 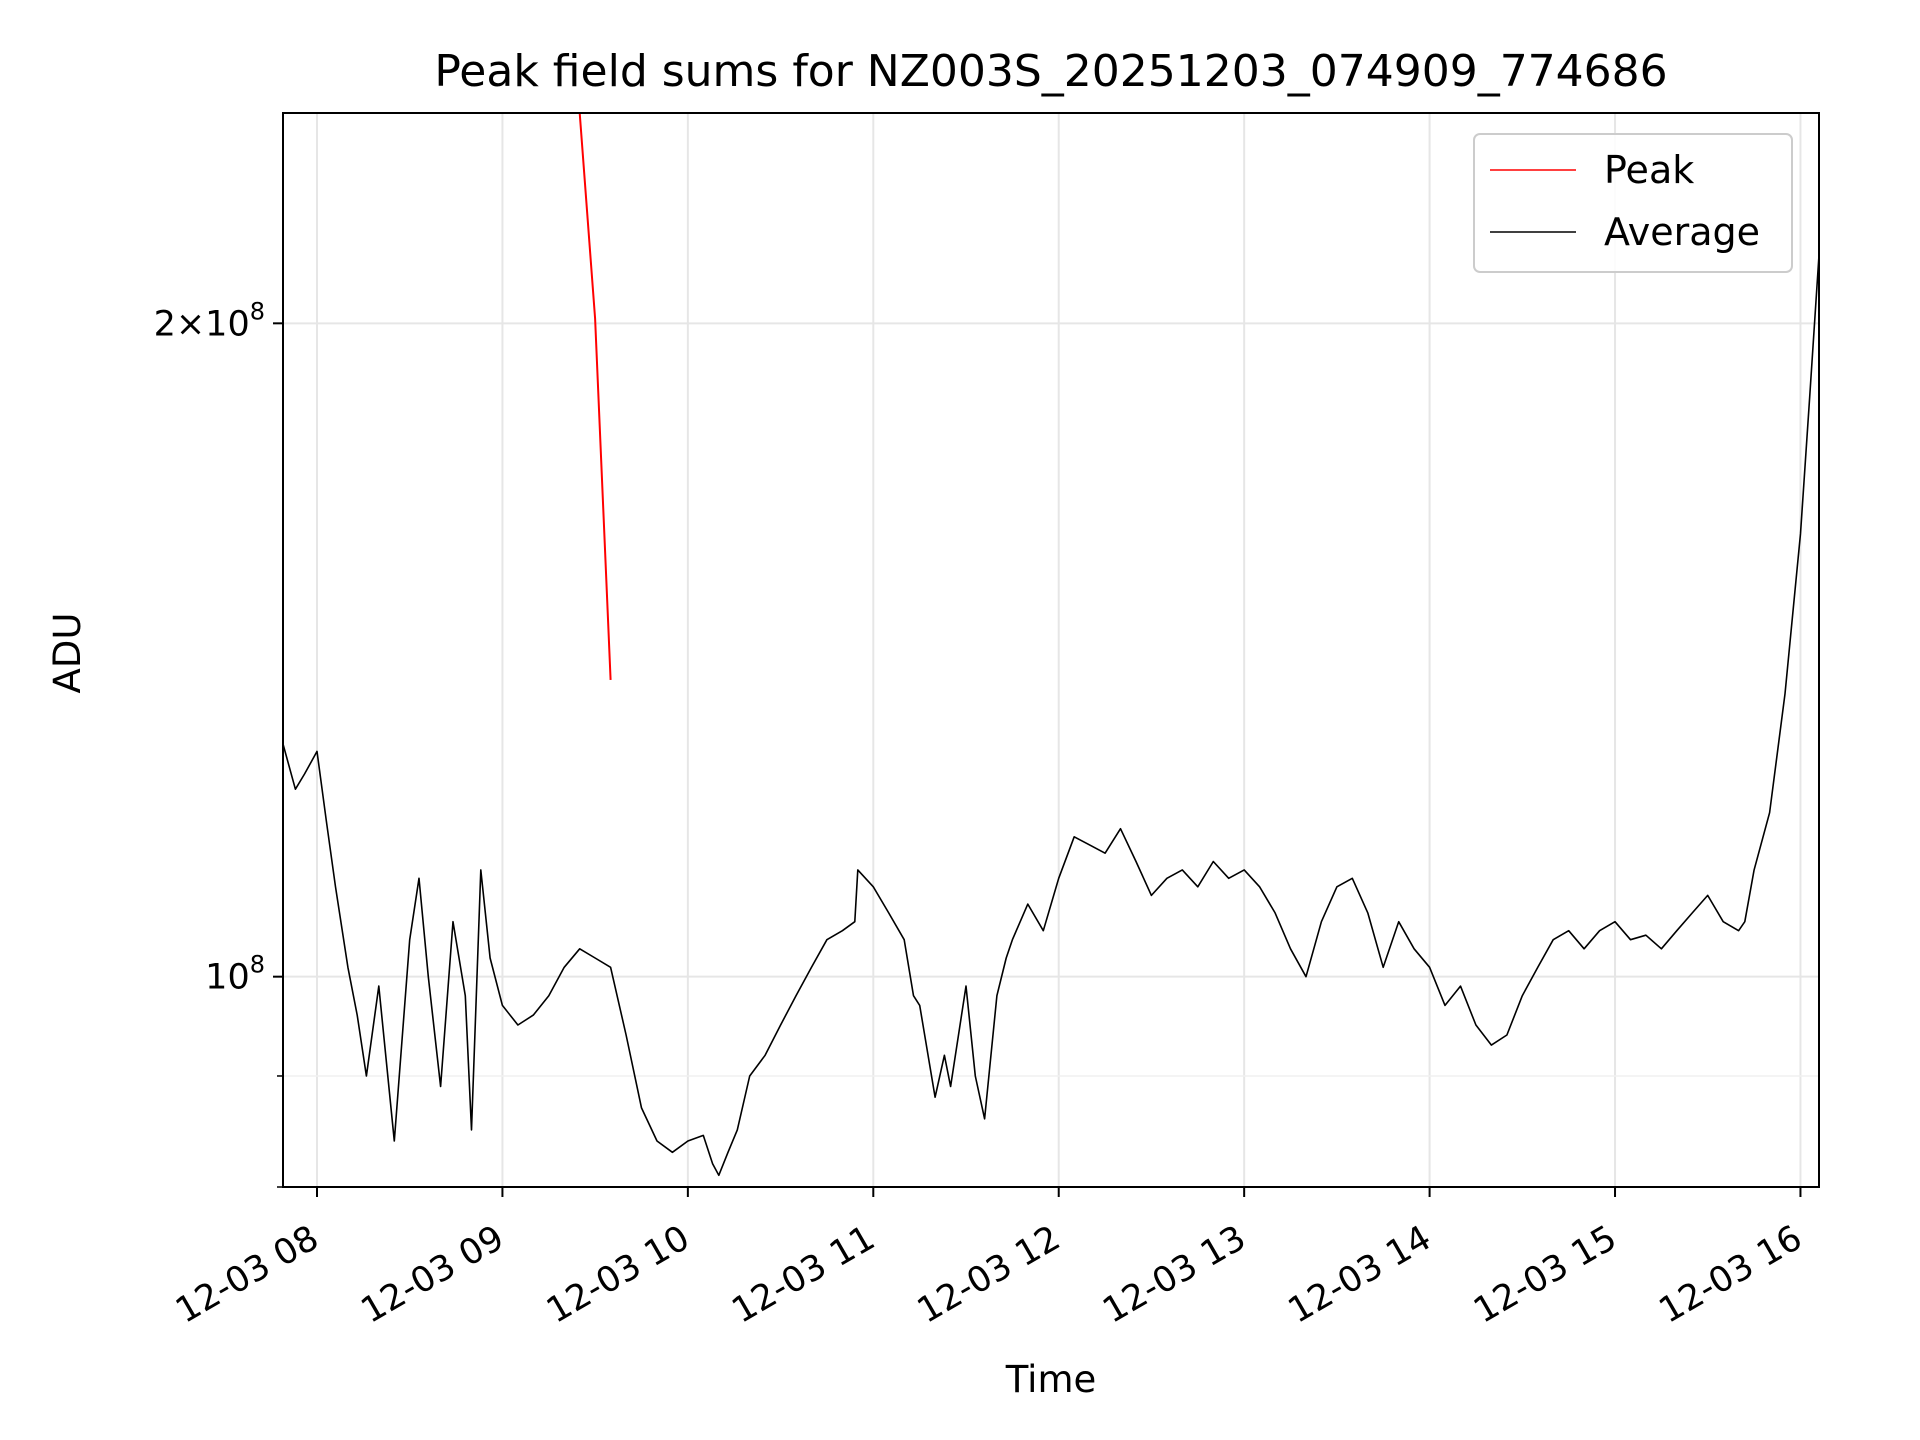 What do you see at coordinates (1051, 1379) in the screenshot?
I see `x-axis-label: Time` at bounding box center [1051, 1379].